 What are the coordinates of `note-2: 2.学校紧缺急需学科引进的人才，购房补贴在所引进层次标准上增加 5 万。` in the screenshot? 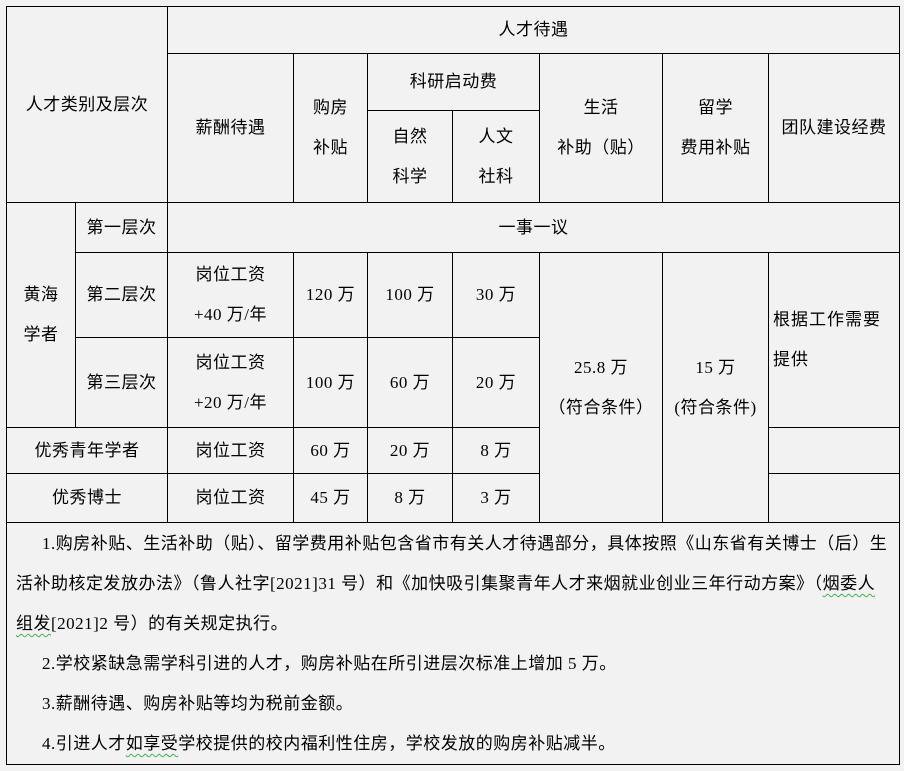 It's located at (453, 664).